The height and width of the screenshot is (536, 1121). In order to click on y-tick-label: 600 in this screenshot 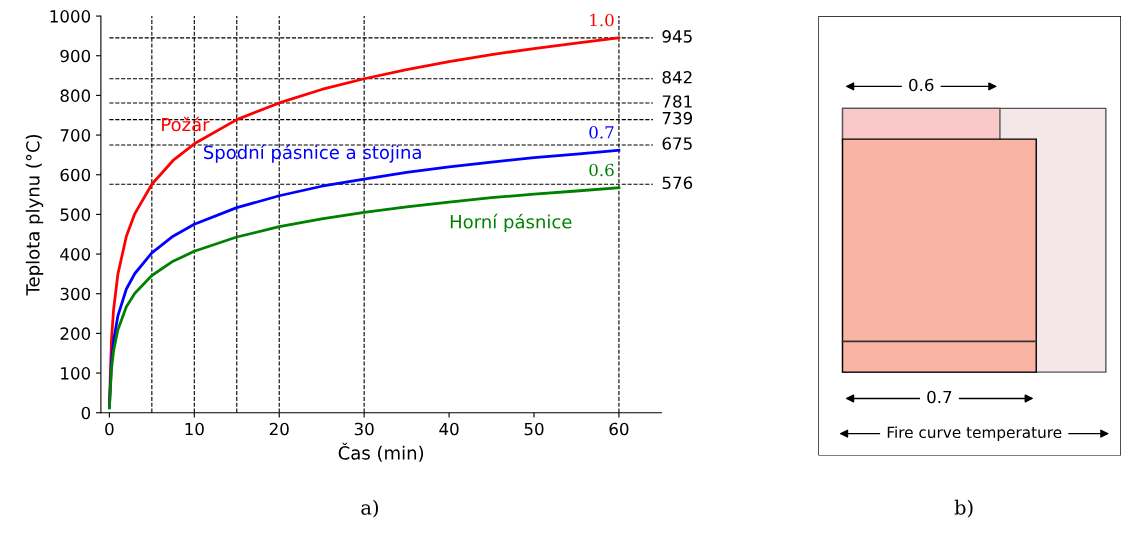, I will do `click(75, 175)`.